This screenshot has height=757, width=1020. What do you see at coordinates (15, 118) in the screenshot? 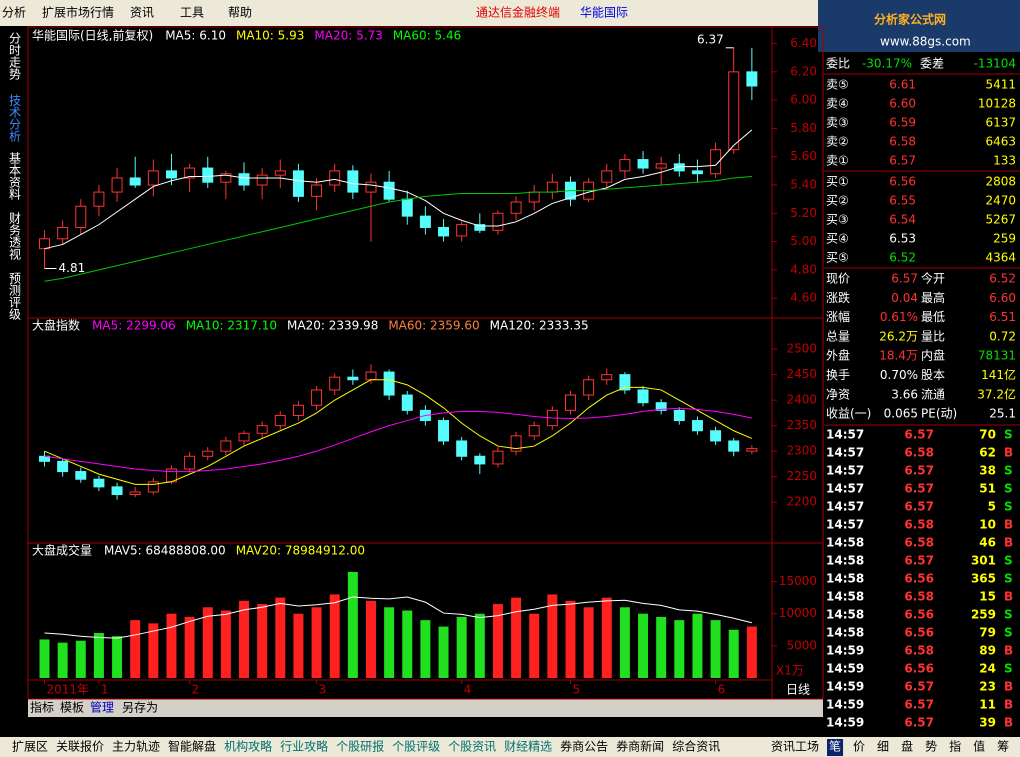
I see `side-tab: 技术分析` at bounding box center [15, 118].